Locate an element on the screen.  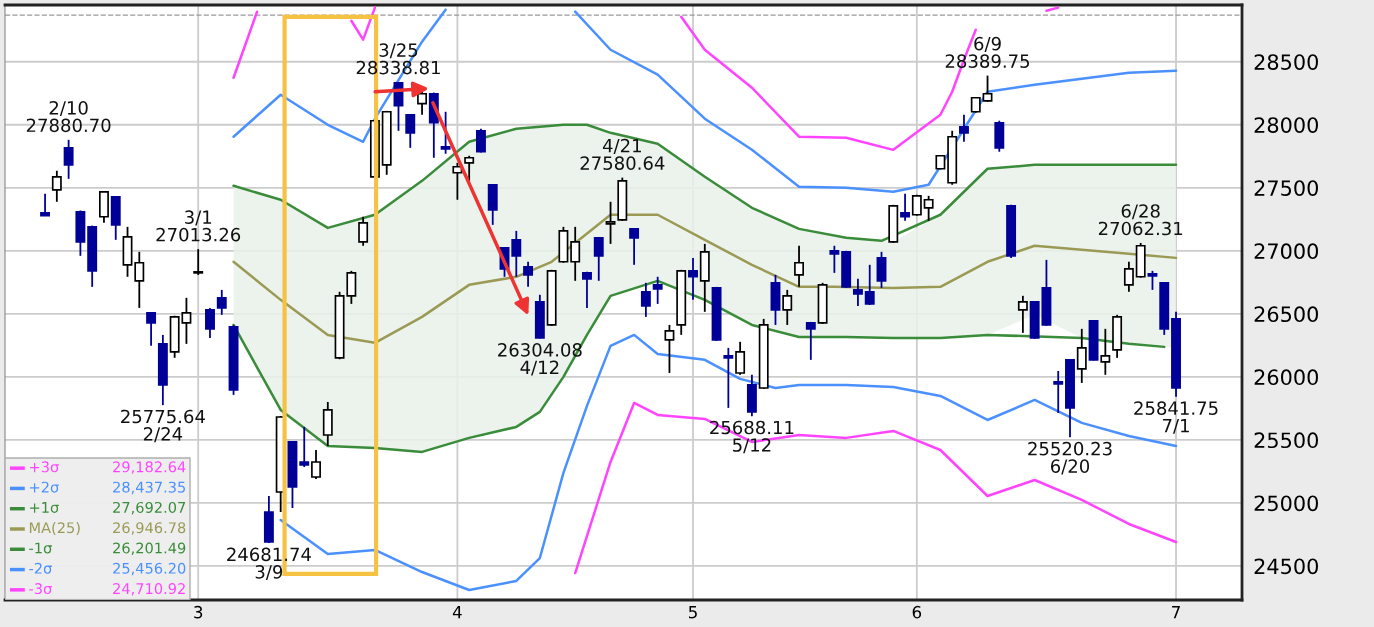
annotation: 27,692.07 is located at coordinates (149, 508).